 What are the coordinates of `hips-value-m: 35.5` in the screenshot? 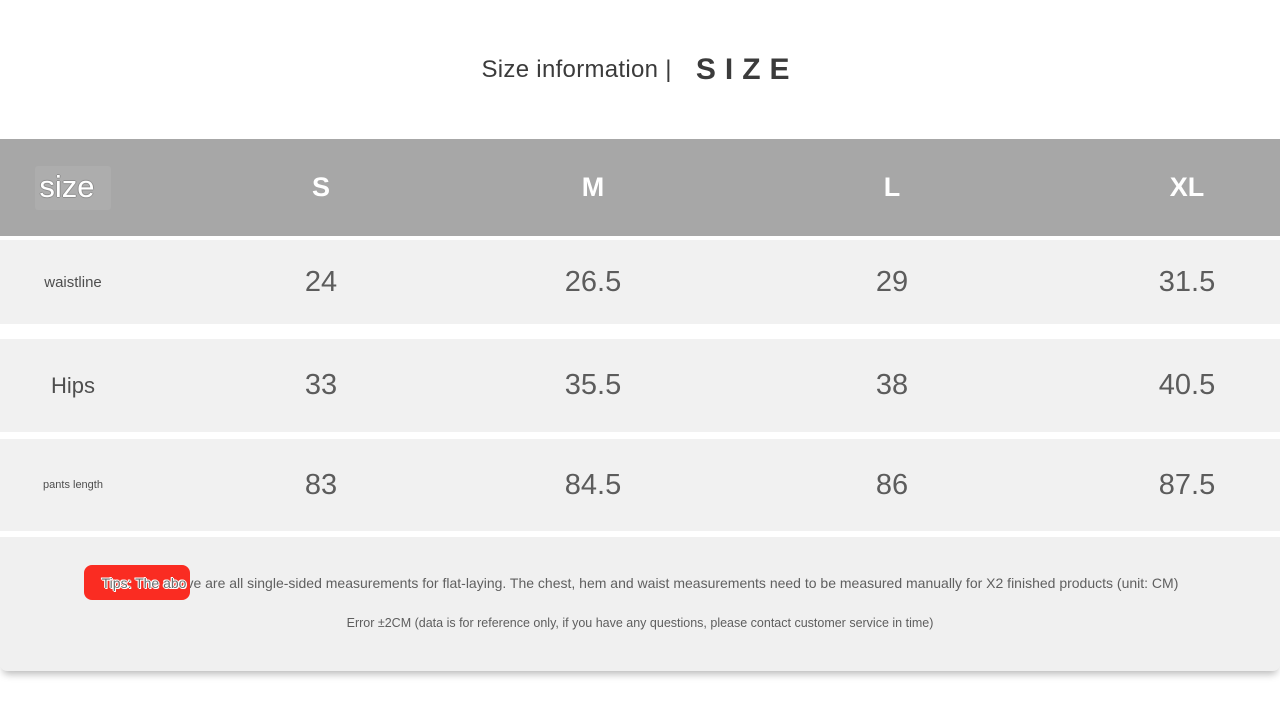 It's located at (593, 385).